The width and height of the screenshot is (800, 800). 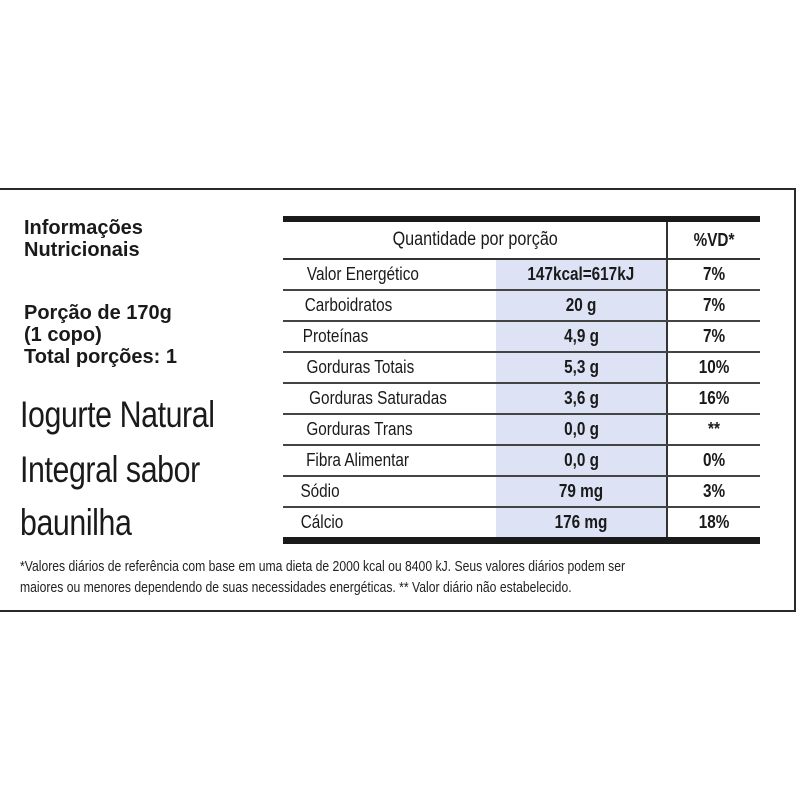 I want to click on portion-info: Porção de 170g (1 copo) Total porções: 1, so click(x=100, y=335).